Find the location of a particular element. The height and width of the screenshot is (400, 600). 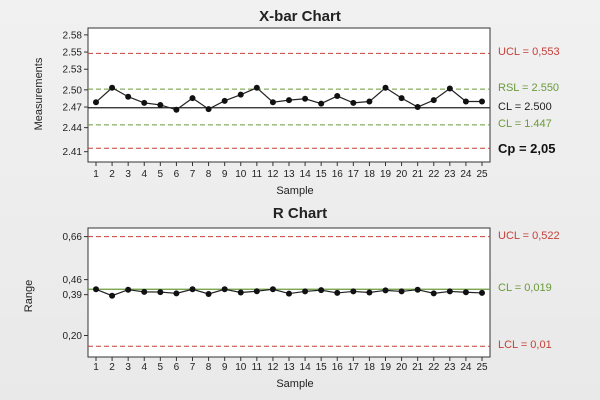

y-tick-label: 2.53 is located at coordinates (73, 70).